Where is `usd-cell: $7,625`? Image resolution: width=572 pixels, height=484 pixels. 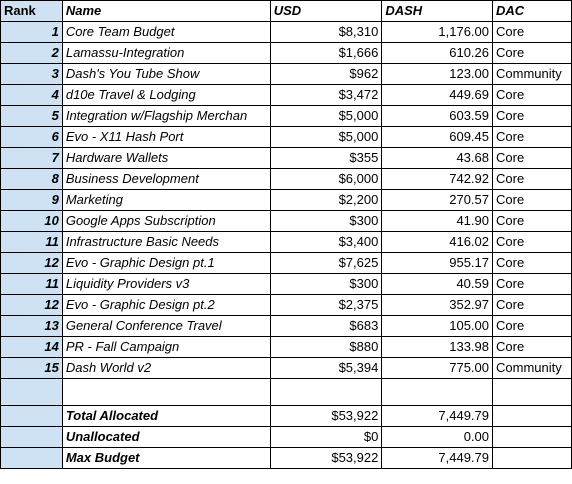 usd-cell: $7,625 is located at coordinates (326, 263).